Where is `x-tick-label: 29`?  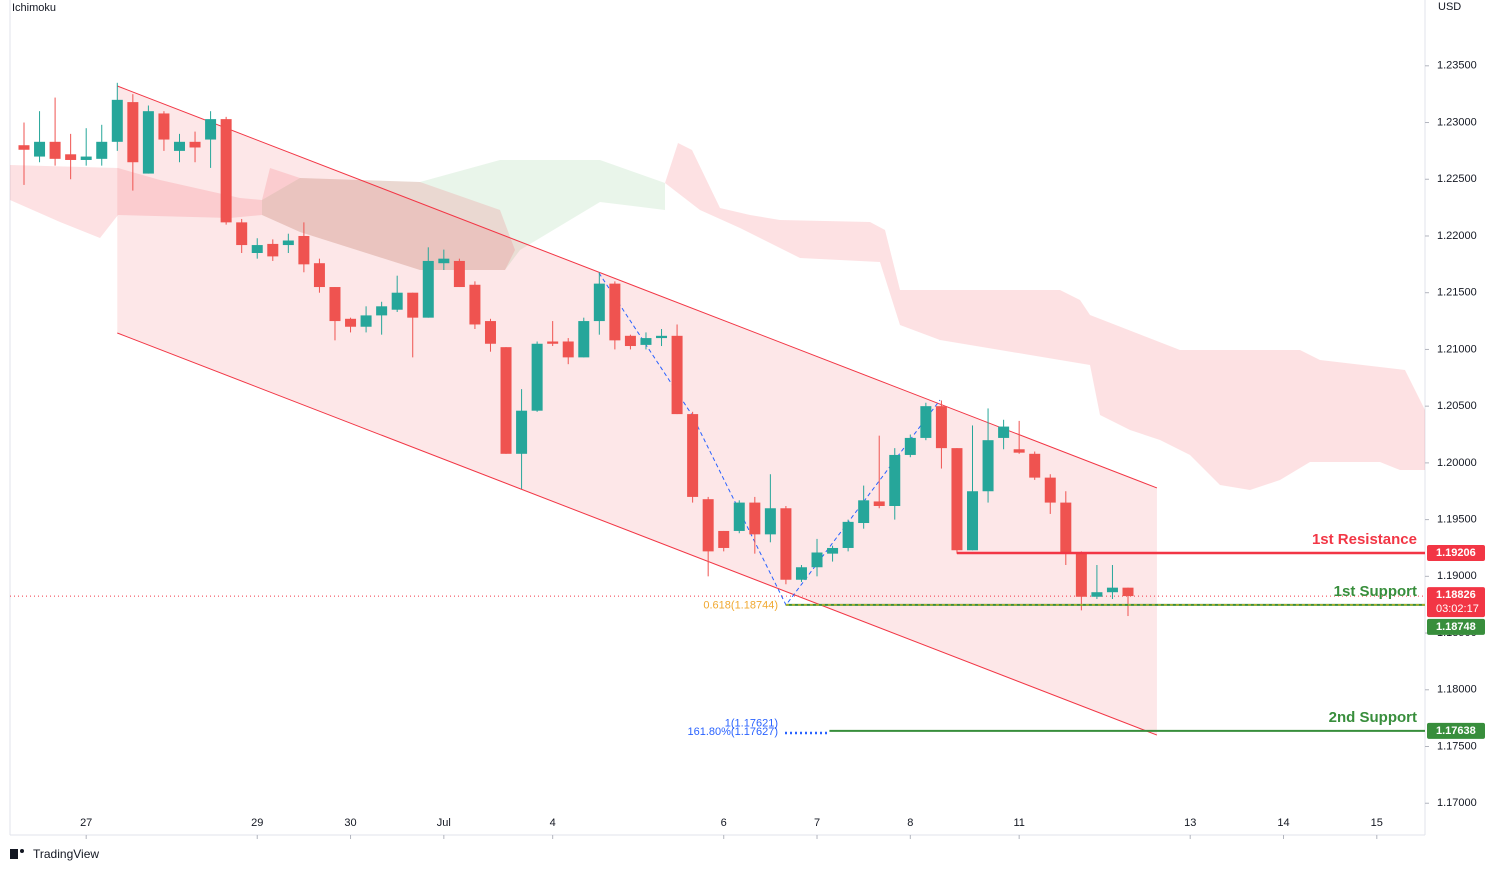 x-tick-label: 29 is located at coordinates (257, 823).